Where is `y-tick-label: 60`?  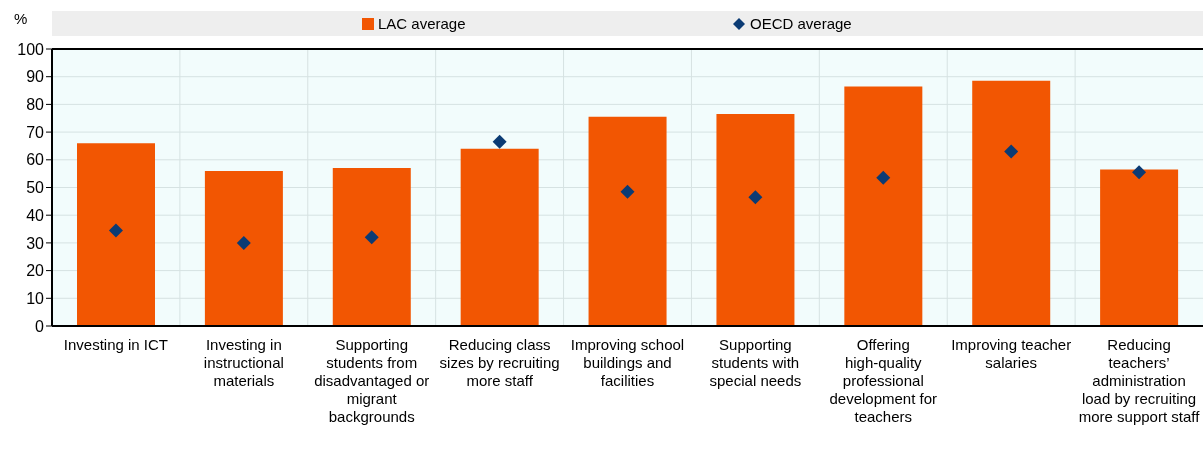 y-tick-label: 60 is located at coordinates (35, 160).